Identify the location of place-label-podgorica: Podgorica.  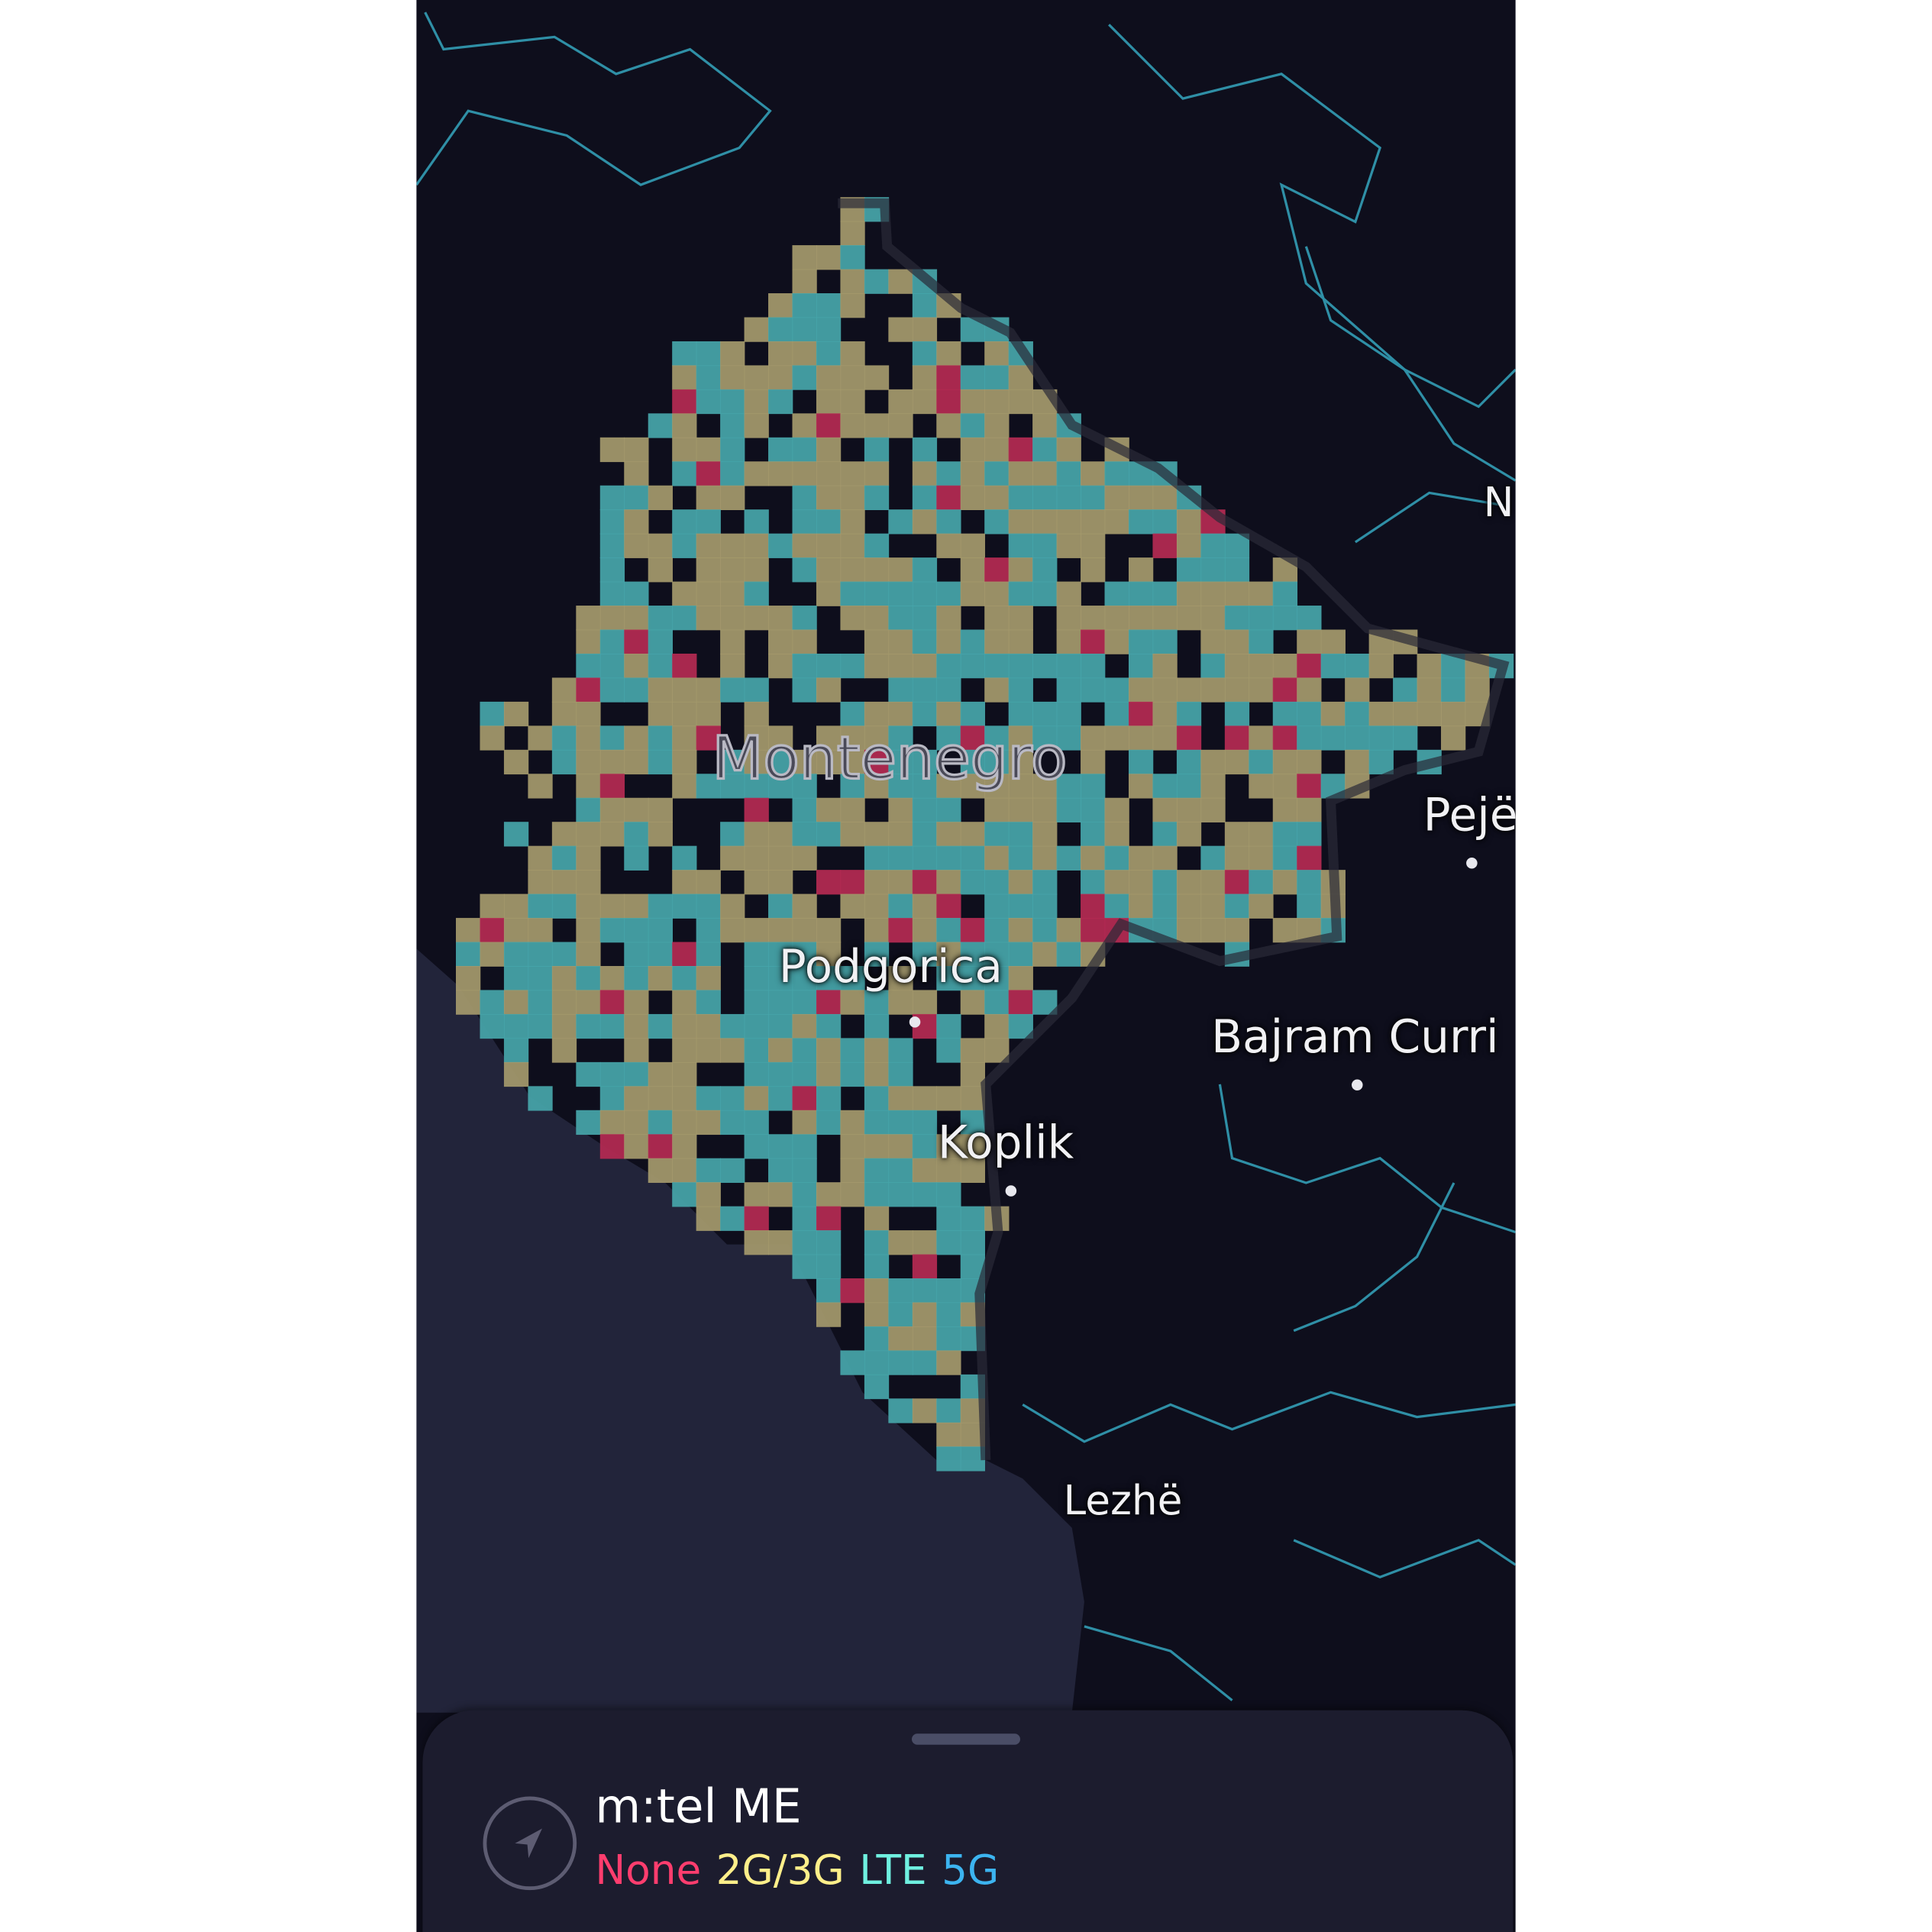
(890, 967).